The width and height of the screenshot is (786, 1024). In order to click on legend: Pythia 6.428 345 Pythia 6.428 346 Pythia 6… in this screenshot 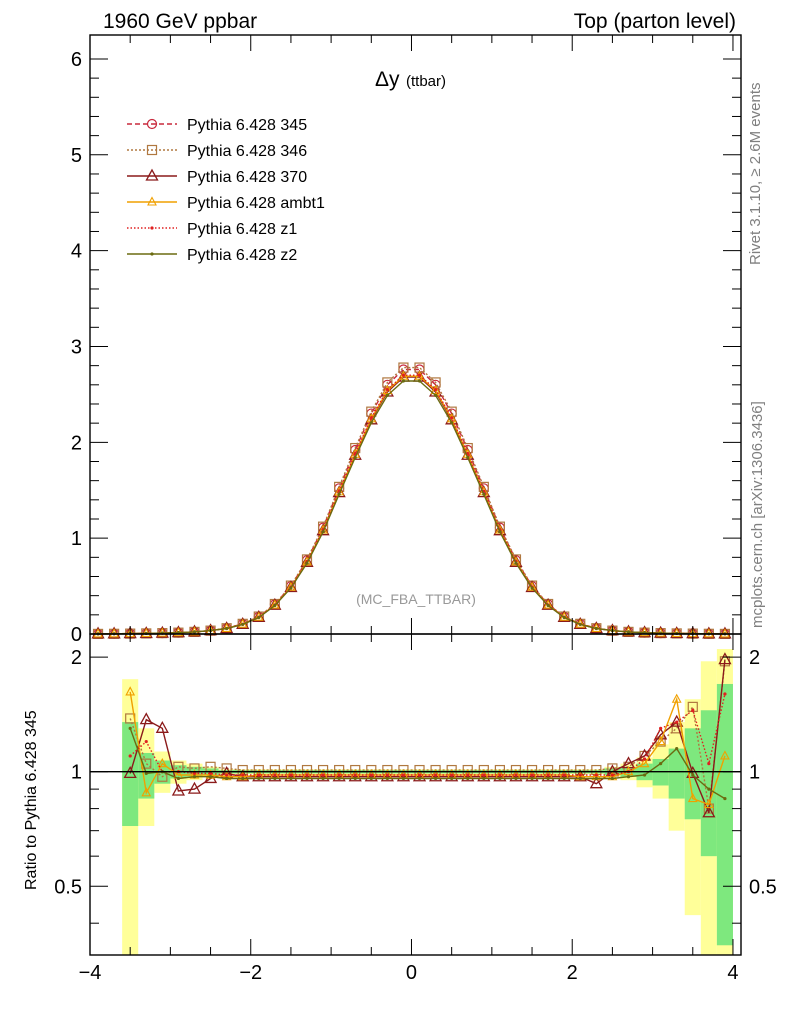, I will do `click(226, 190)`.